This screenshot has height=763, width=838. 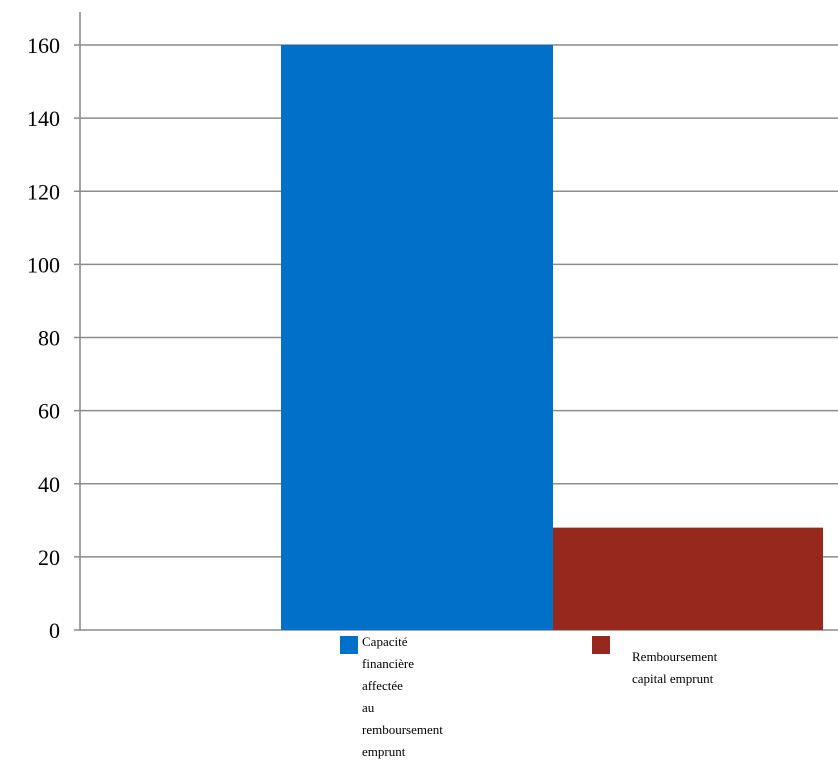 What do you see at coordinates (49, 484) in the screenshot?
I see `y-tick-label: 40` at bounding box center [49, 484].